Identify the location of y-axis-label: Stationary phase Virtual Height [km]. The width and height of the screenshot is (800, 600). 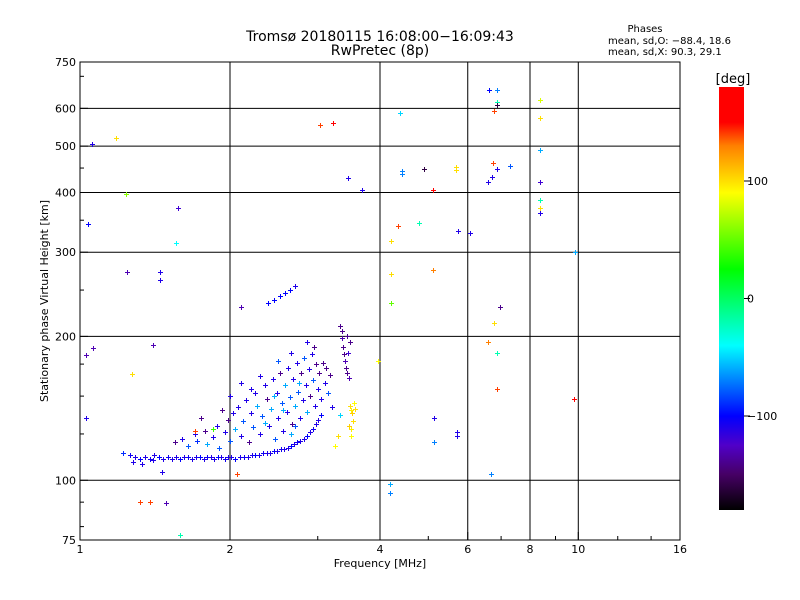
(44, 301).